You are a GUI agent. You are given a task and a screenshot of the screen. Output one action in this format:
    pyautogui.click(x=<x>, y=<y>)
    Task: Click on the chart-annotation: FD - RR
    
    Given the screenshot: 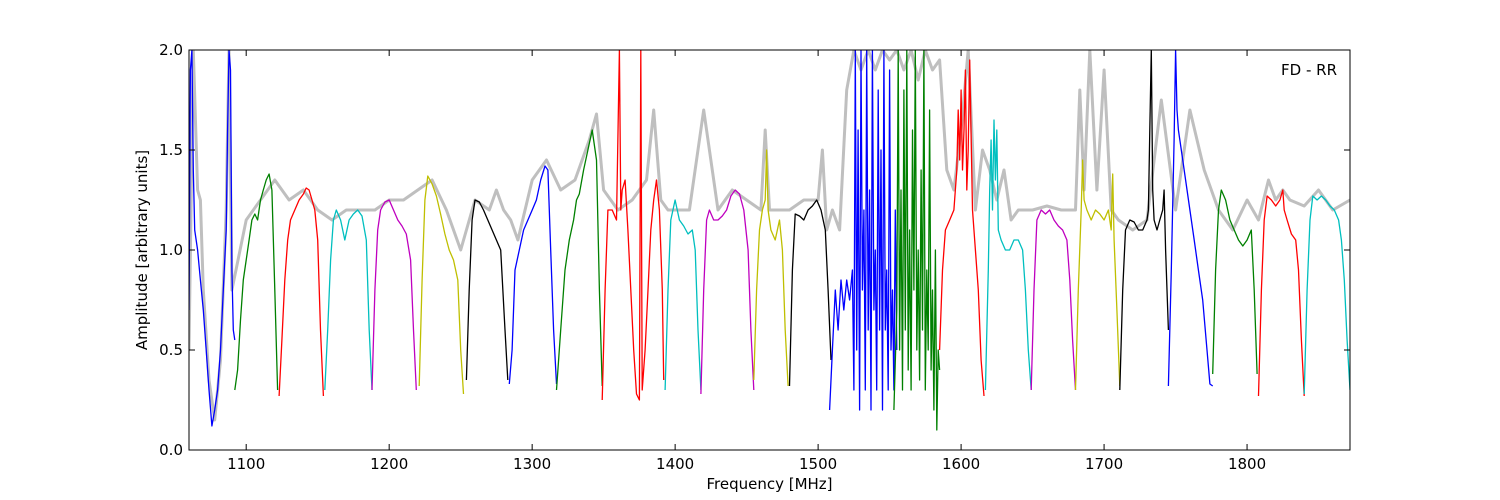 What is the action you would take?
    pyautogui.click(x=1309, y=70)
    